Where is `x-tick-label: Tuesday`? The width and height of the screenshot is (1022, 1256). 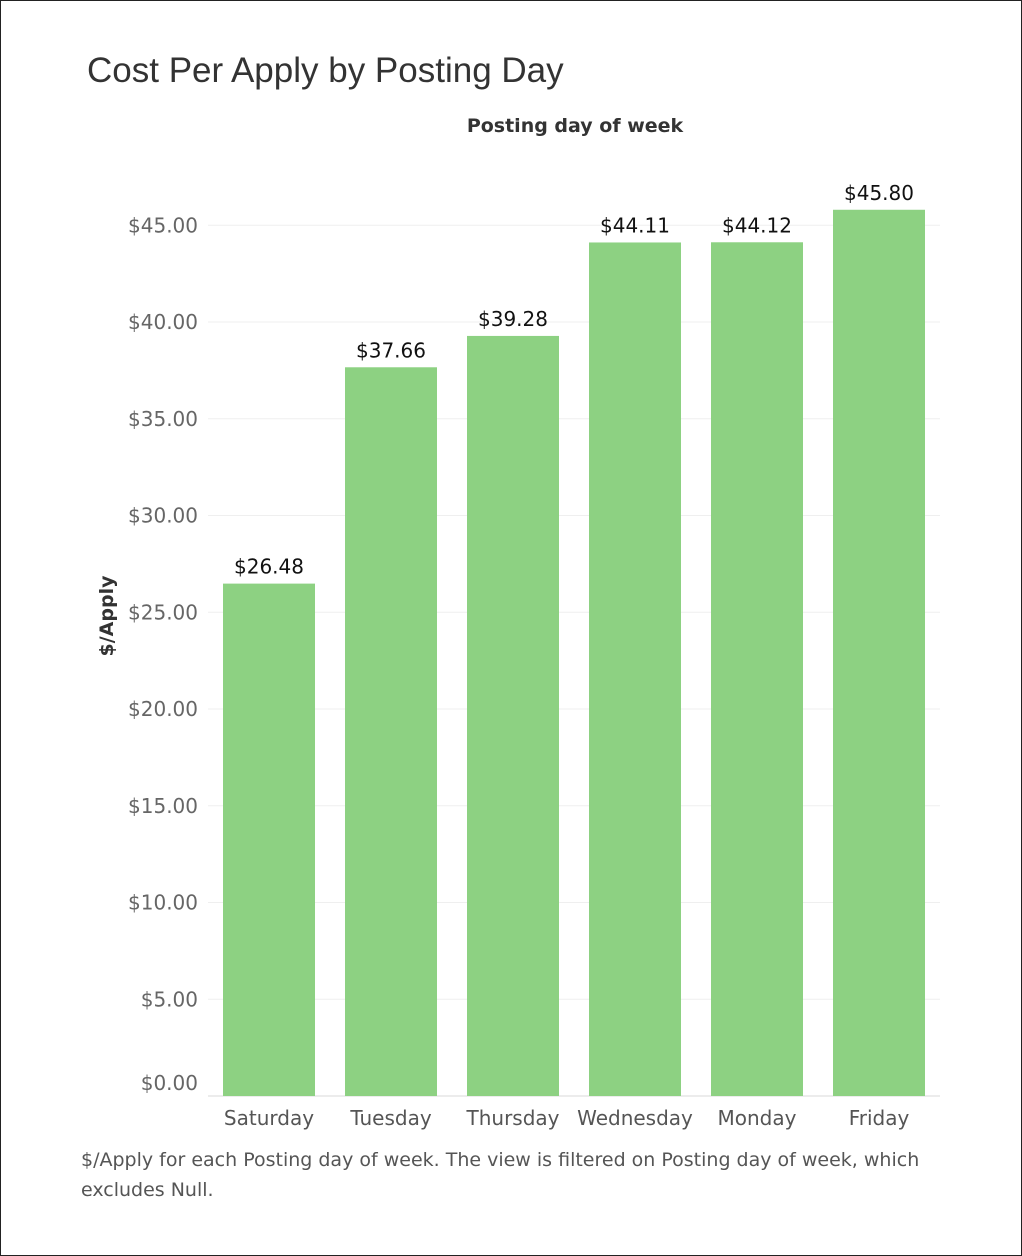
x-tick-label: Tuesday is located at coordinates (390, 1118).